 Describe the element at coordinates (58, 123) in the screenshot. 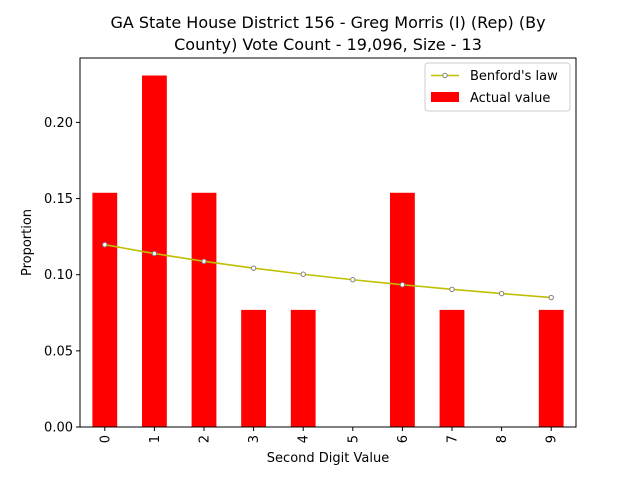

I see `y-tick-label: 0.20` at that location.